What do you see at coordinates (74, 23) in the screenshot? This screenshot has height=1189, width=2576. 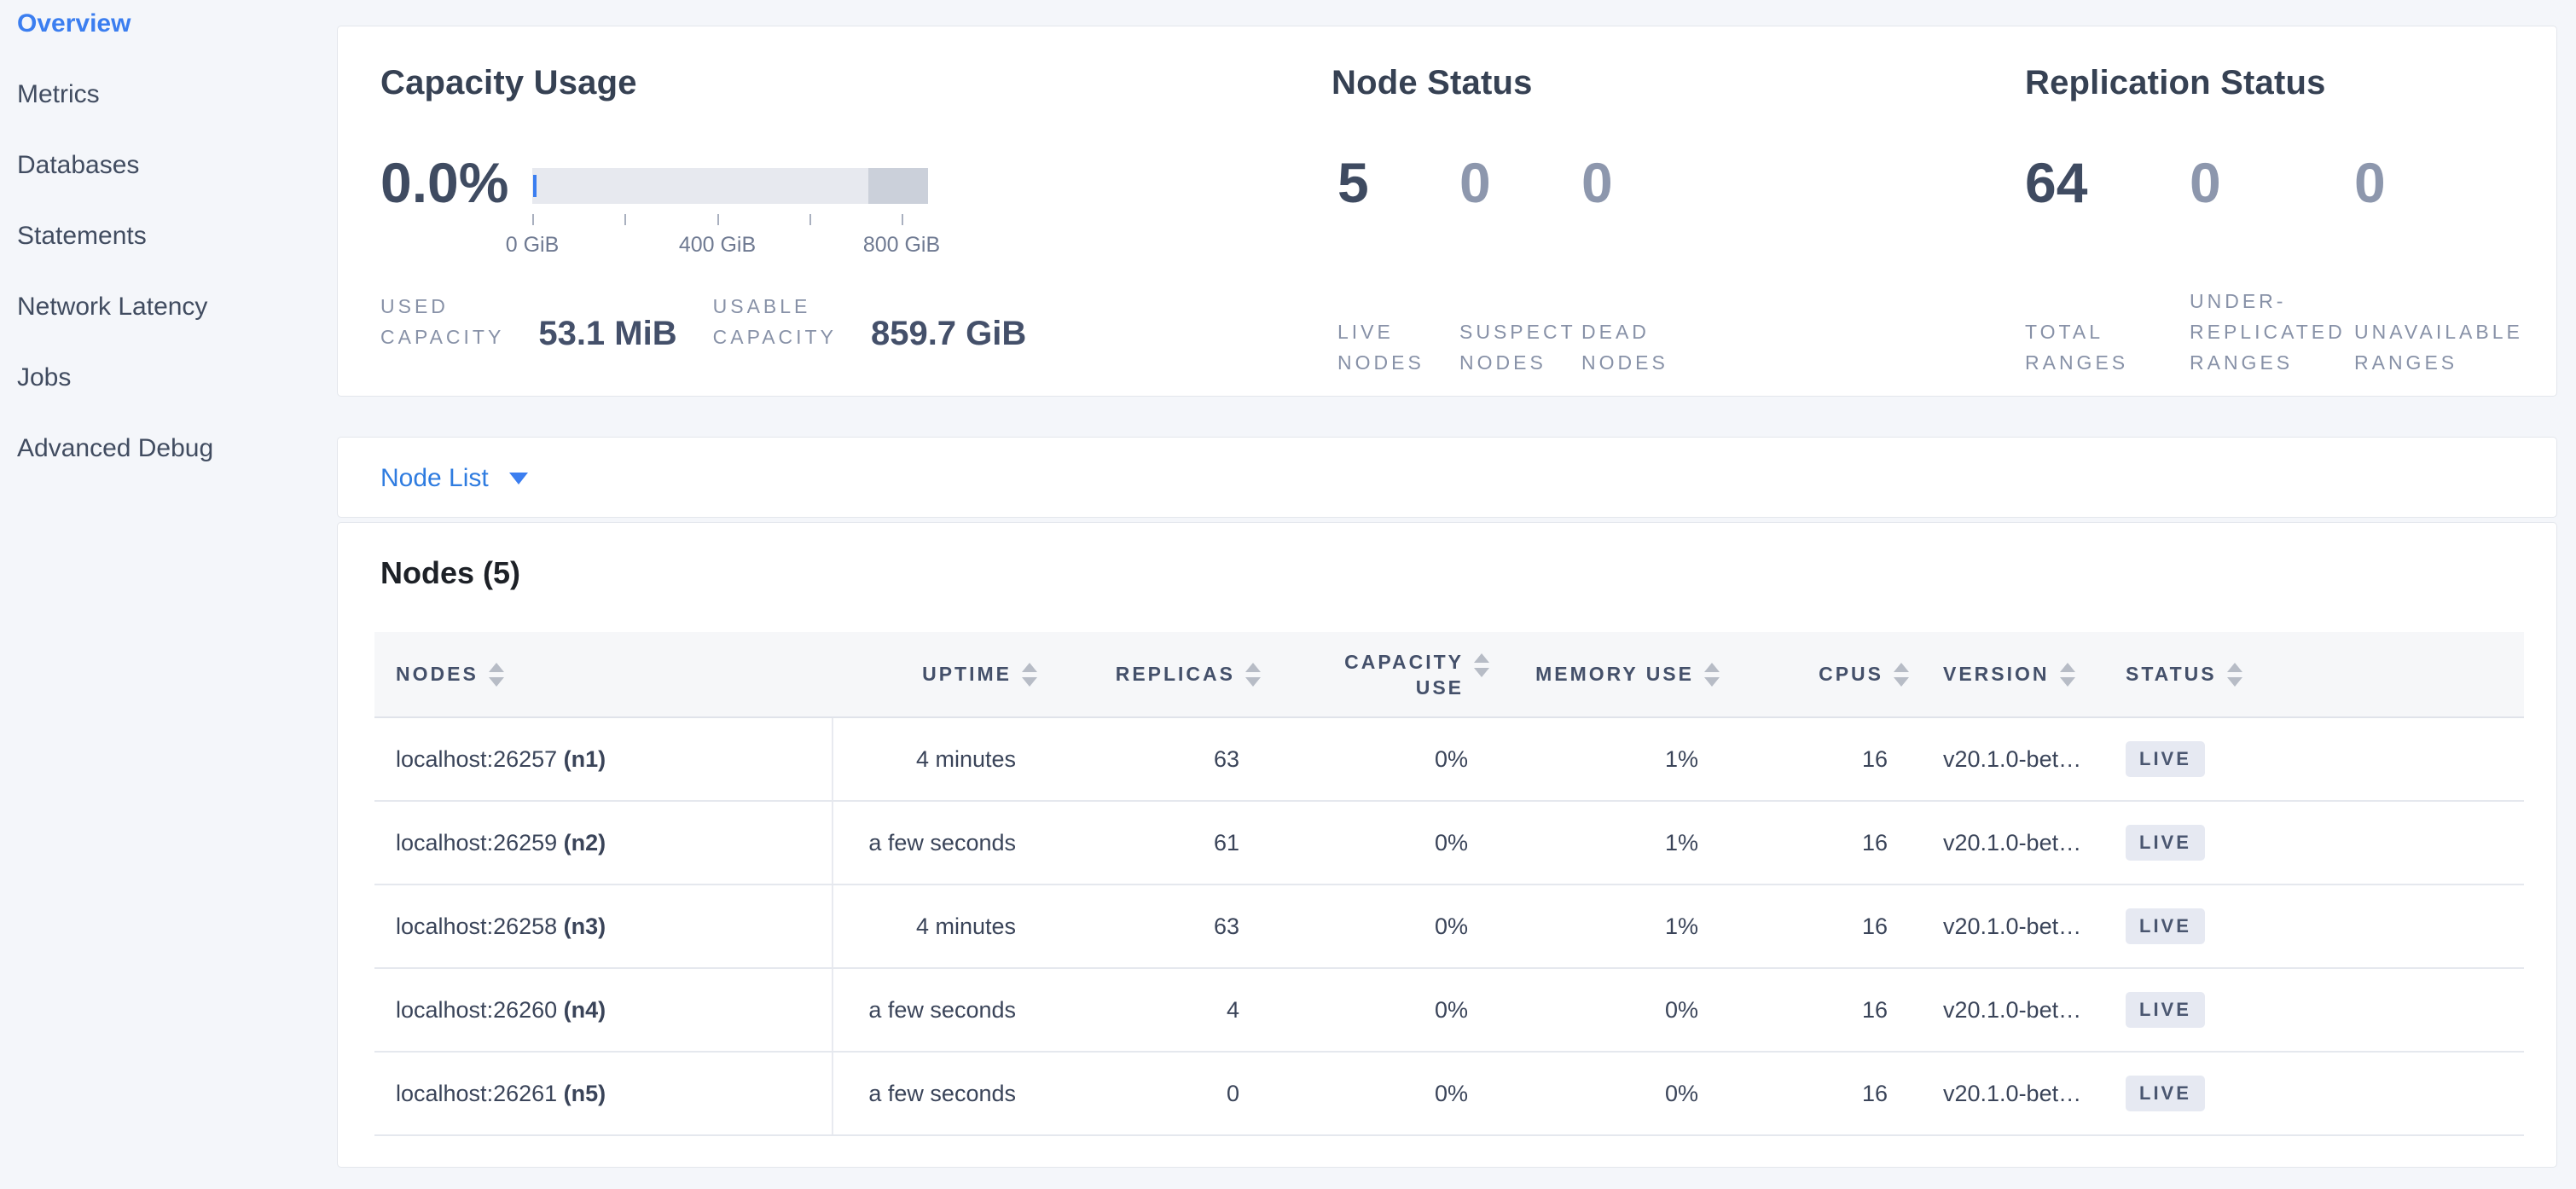 I see `sidebar-item-overview: Overview` at bounding box center [74, 23].